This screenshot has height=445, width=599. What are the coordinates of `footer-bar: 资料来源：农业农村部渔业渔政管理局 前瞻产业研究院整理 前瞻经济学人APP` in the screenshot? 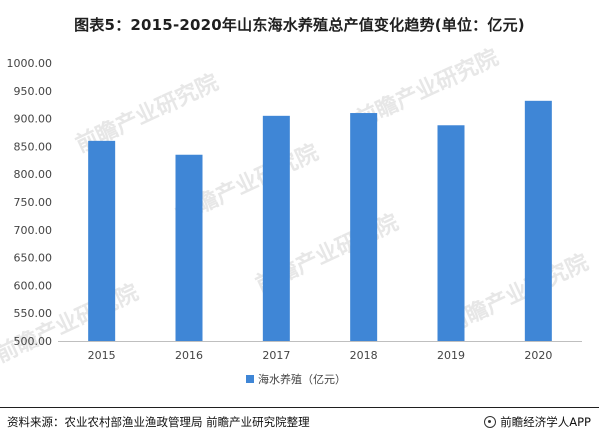 It's located at (299, 422).